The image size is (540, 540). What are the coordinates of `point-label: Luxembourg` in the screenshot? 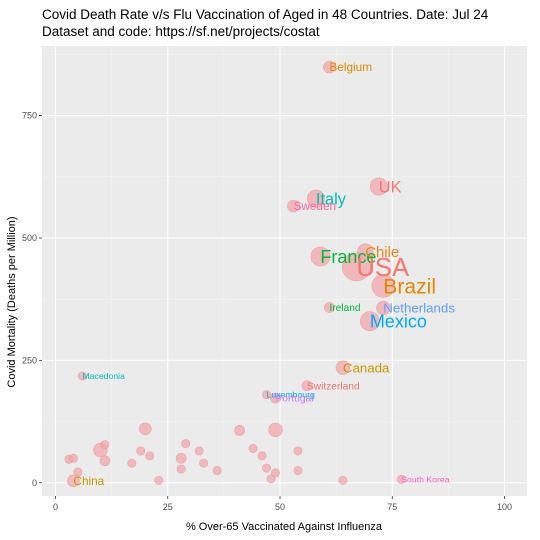 It's located at (291, 395).